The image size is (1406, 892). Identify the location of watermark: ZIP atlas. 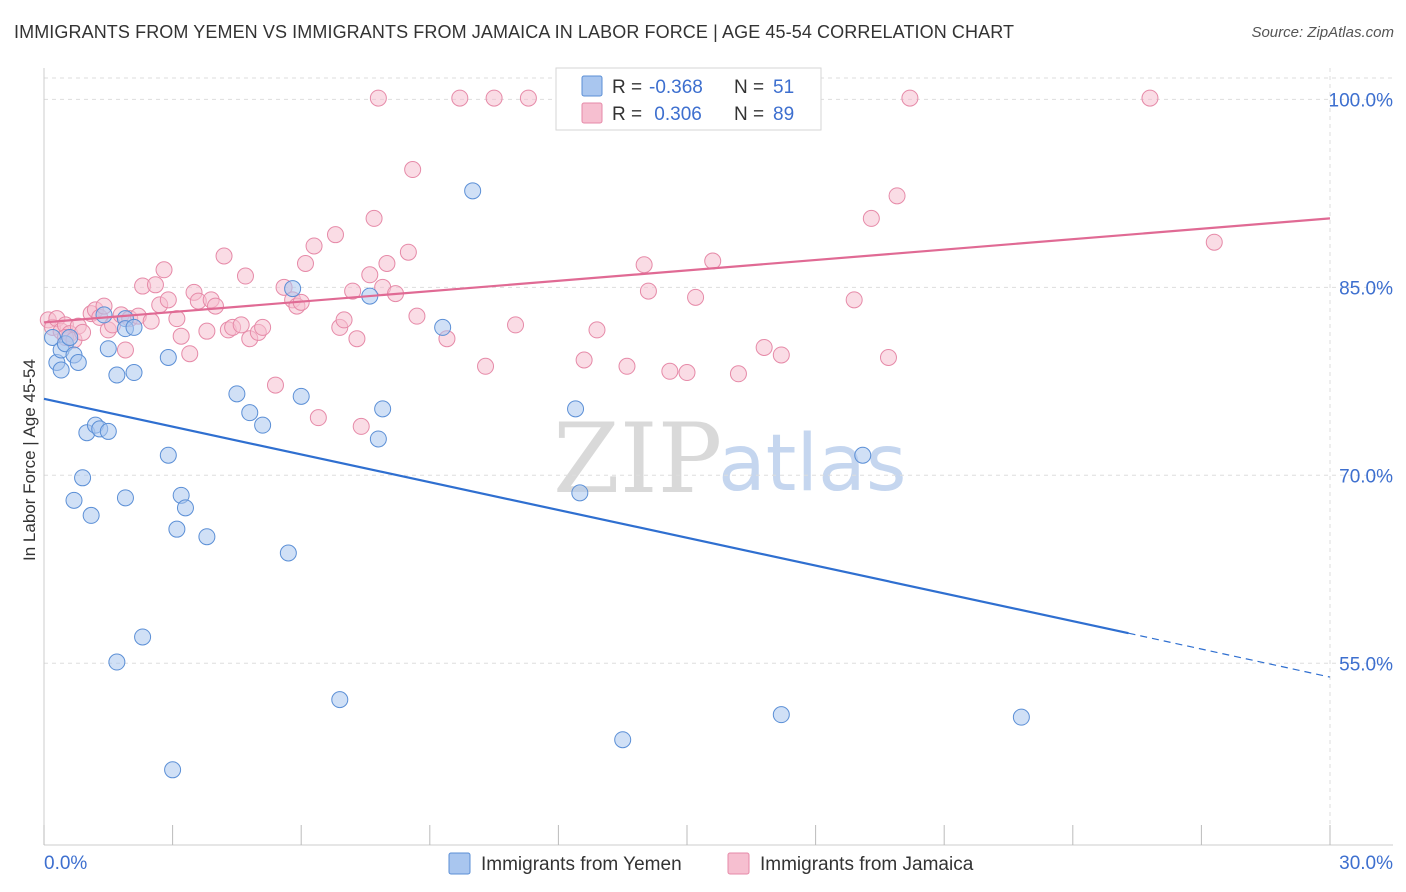
(730, 459).